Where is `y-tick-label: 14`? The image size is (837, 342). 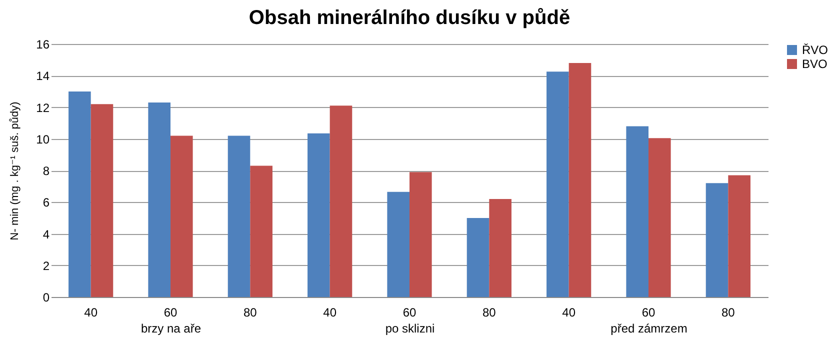
y-tick-label: 14 is located at coordinates (43, 76).